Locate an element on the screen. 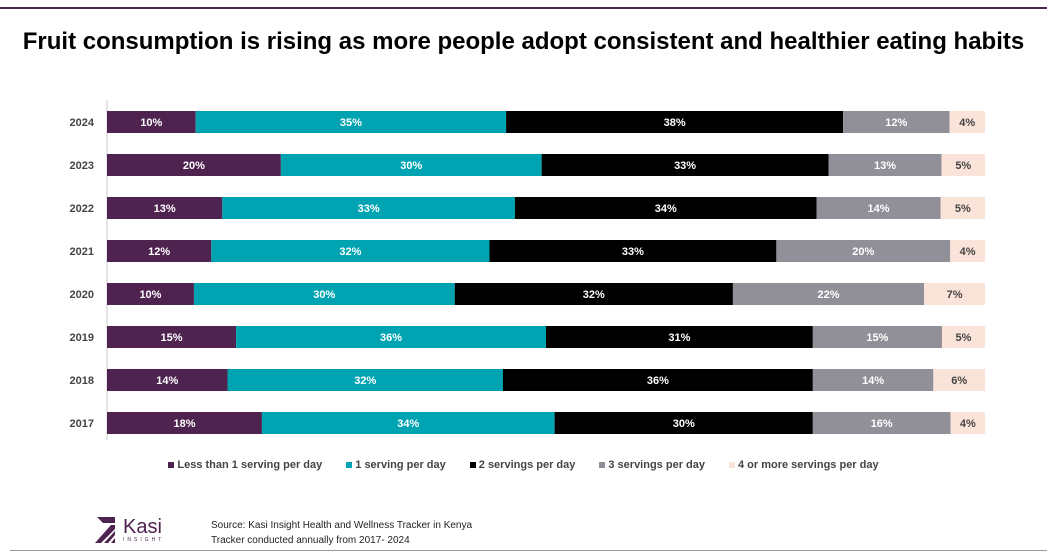 The height and width of the screenshot is (556, 1047). data-label: 16% is located at coordinates (882, 424).